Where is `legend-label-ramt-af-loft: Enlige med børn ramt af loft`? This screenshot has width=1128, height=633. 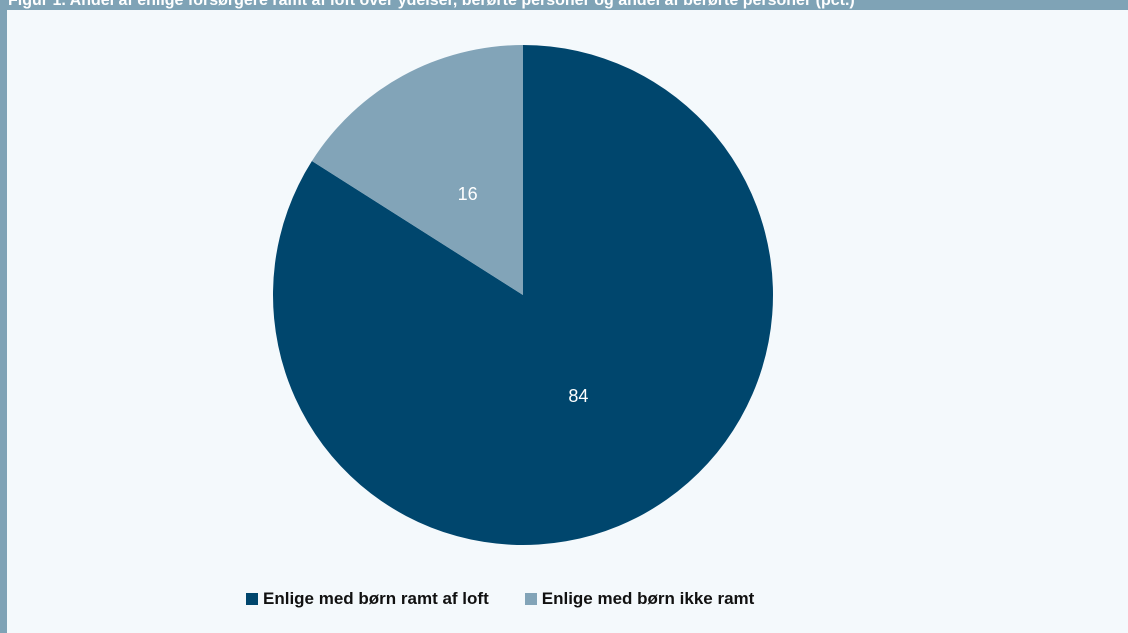
legend-label-ramt-af-loft: Enlige med børn ramt af loft is located at coordinates (376, 598).